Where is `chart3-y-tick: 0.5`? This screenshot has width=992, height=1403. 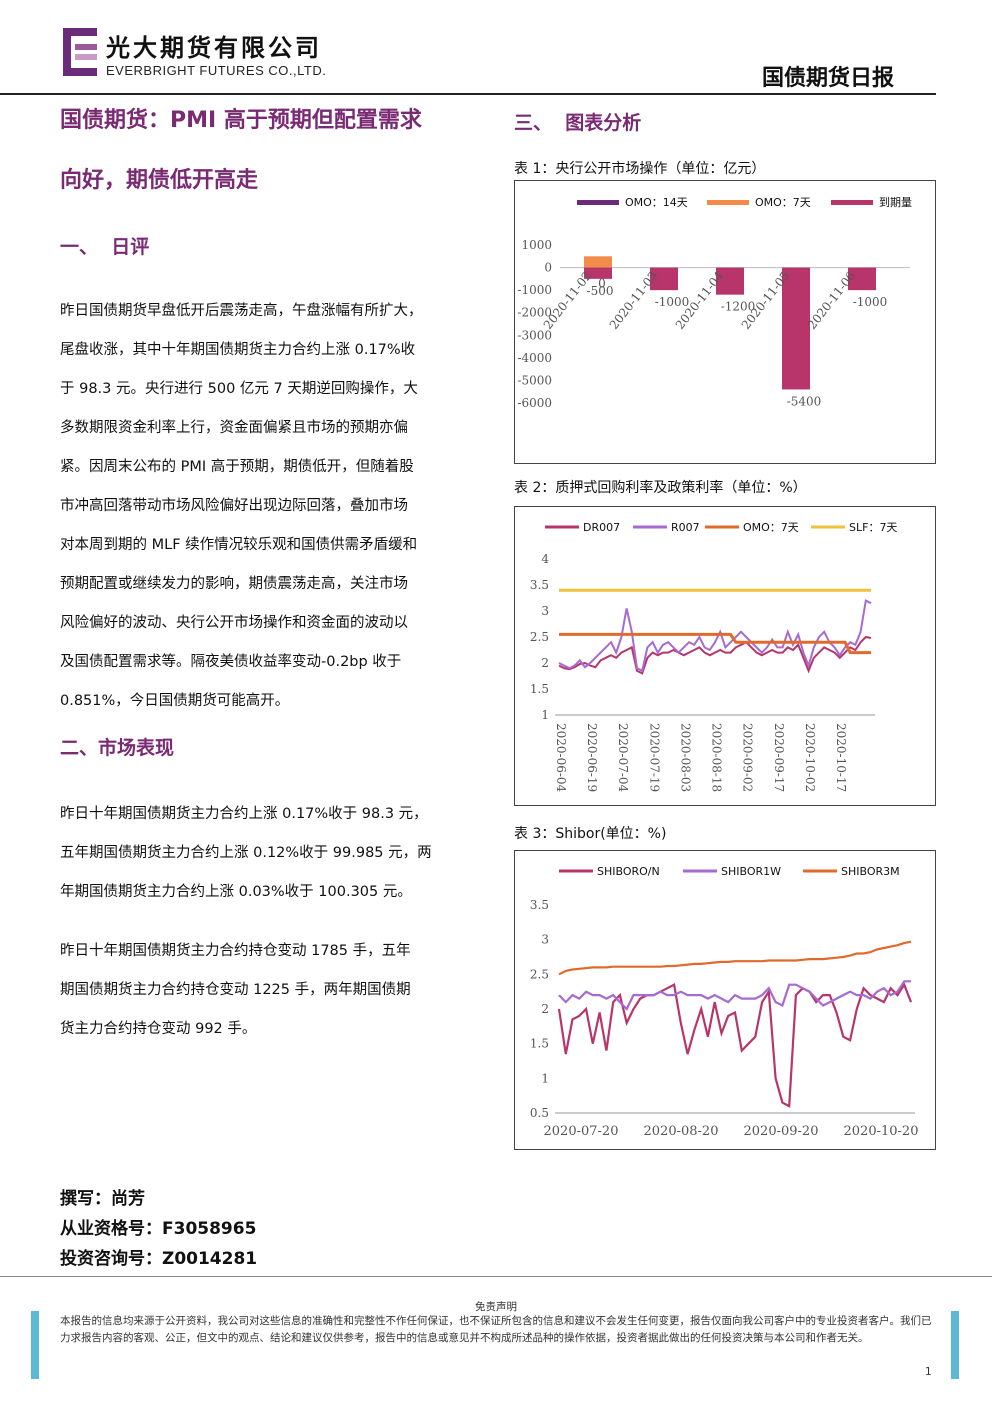
chart3-y-tick: 0.5 is located at coordinates (539, 1113).